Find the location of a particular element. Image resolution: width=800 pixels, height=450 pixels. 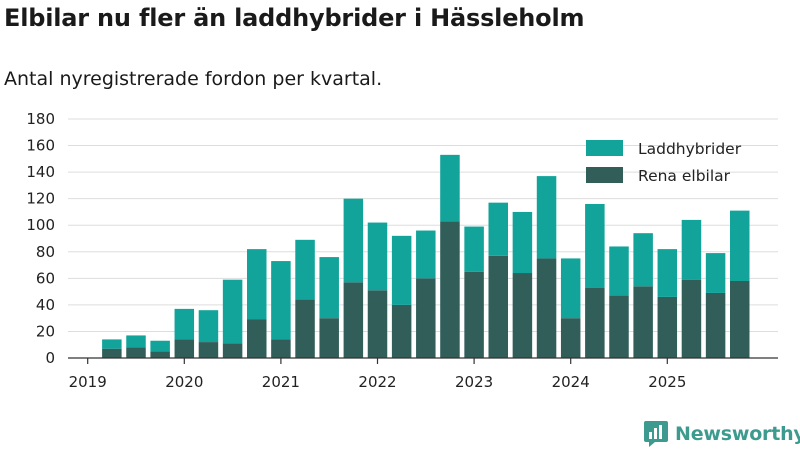

brand-name: Newsworthy is located at coordinates (737, 434).